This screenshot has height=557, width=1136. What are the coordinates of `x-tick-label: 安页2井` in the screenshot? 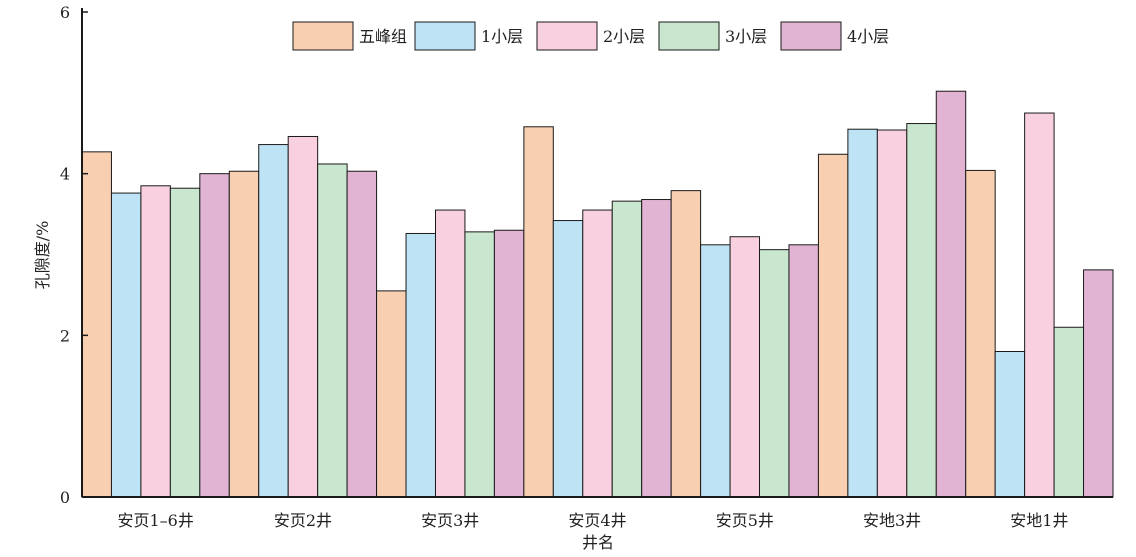 It's located at (303, 520).